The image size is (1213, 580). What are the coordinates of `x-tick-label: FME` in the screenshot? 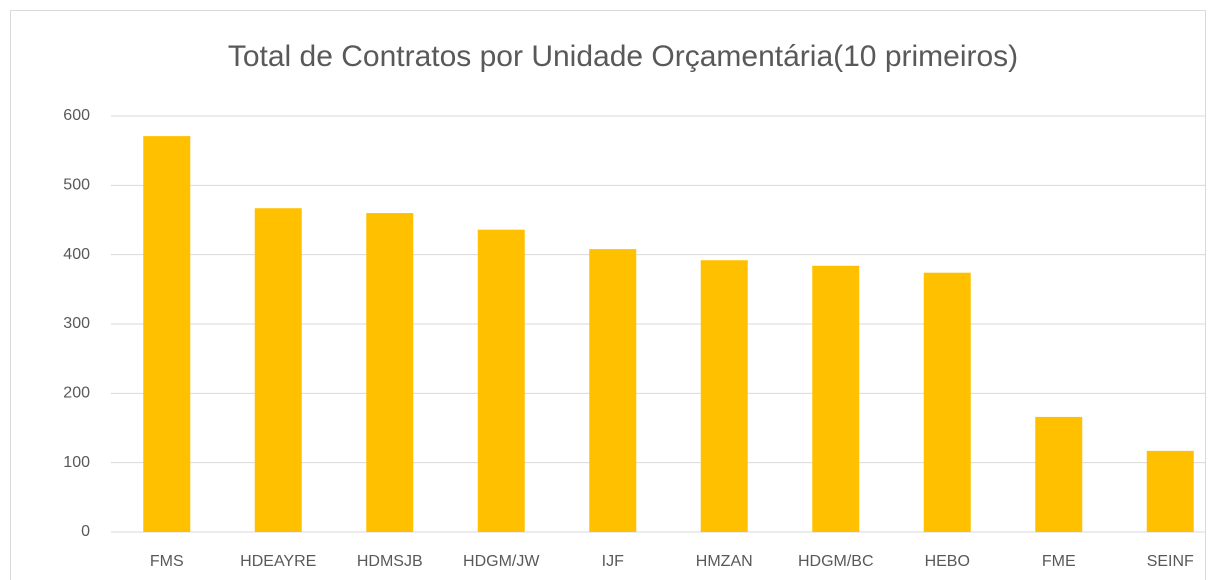 It's located at (1059, 561).